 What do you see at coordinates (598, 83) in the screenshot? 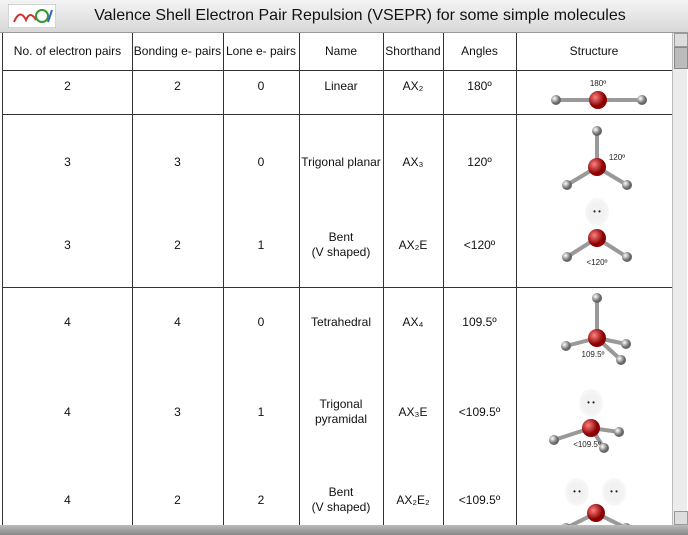
I see `angle-label: 180º` at bounding box center [598, 83].